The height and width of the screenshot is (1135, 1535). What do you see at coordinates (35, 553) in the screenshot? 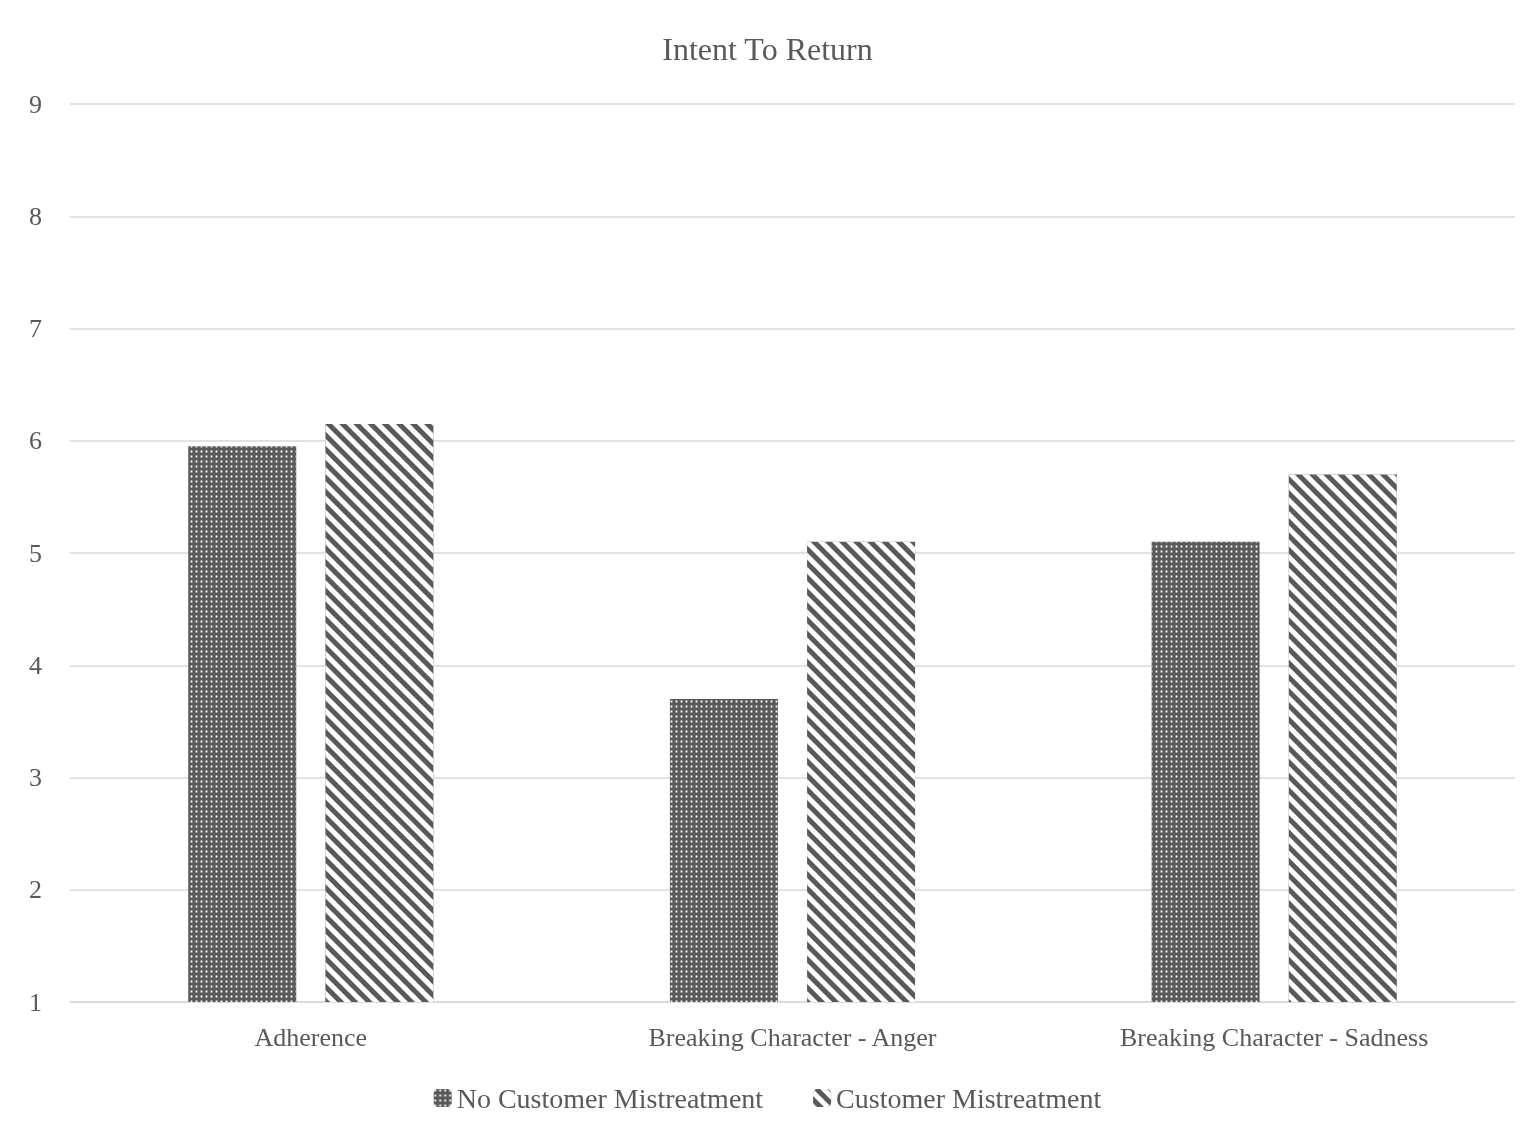
I see `y-tick-label: 5` at bounding box center [35, 553].